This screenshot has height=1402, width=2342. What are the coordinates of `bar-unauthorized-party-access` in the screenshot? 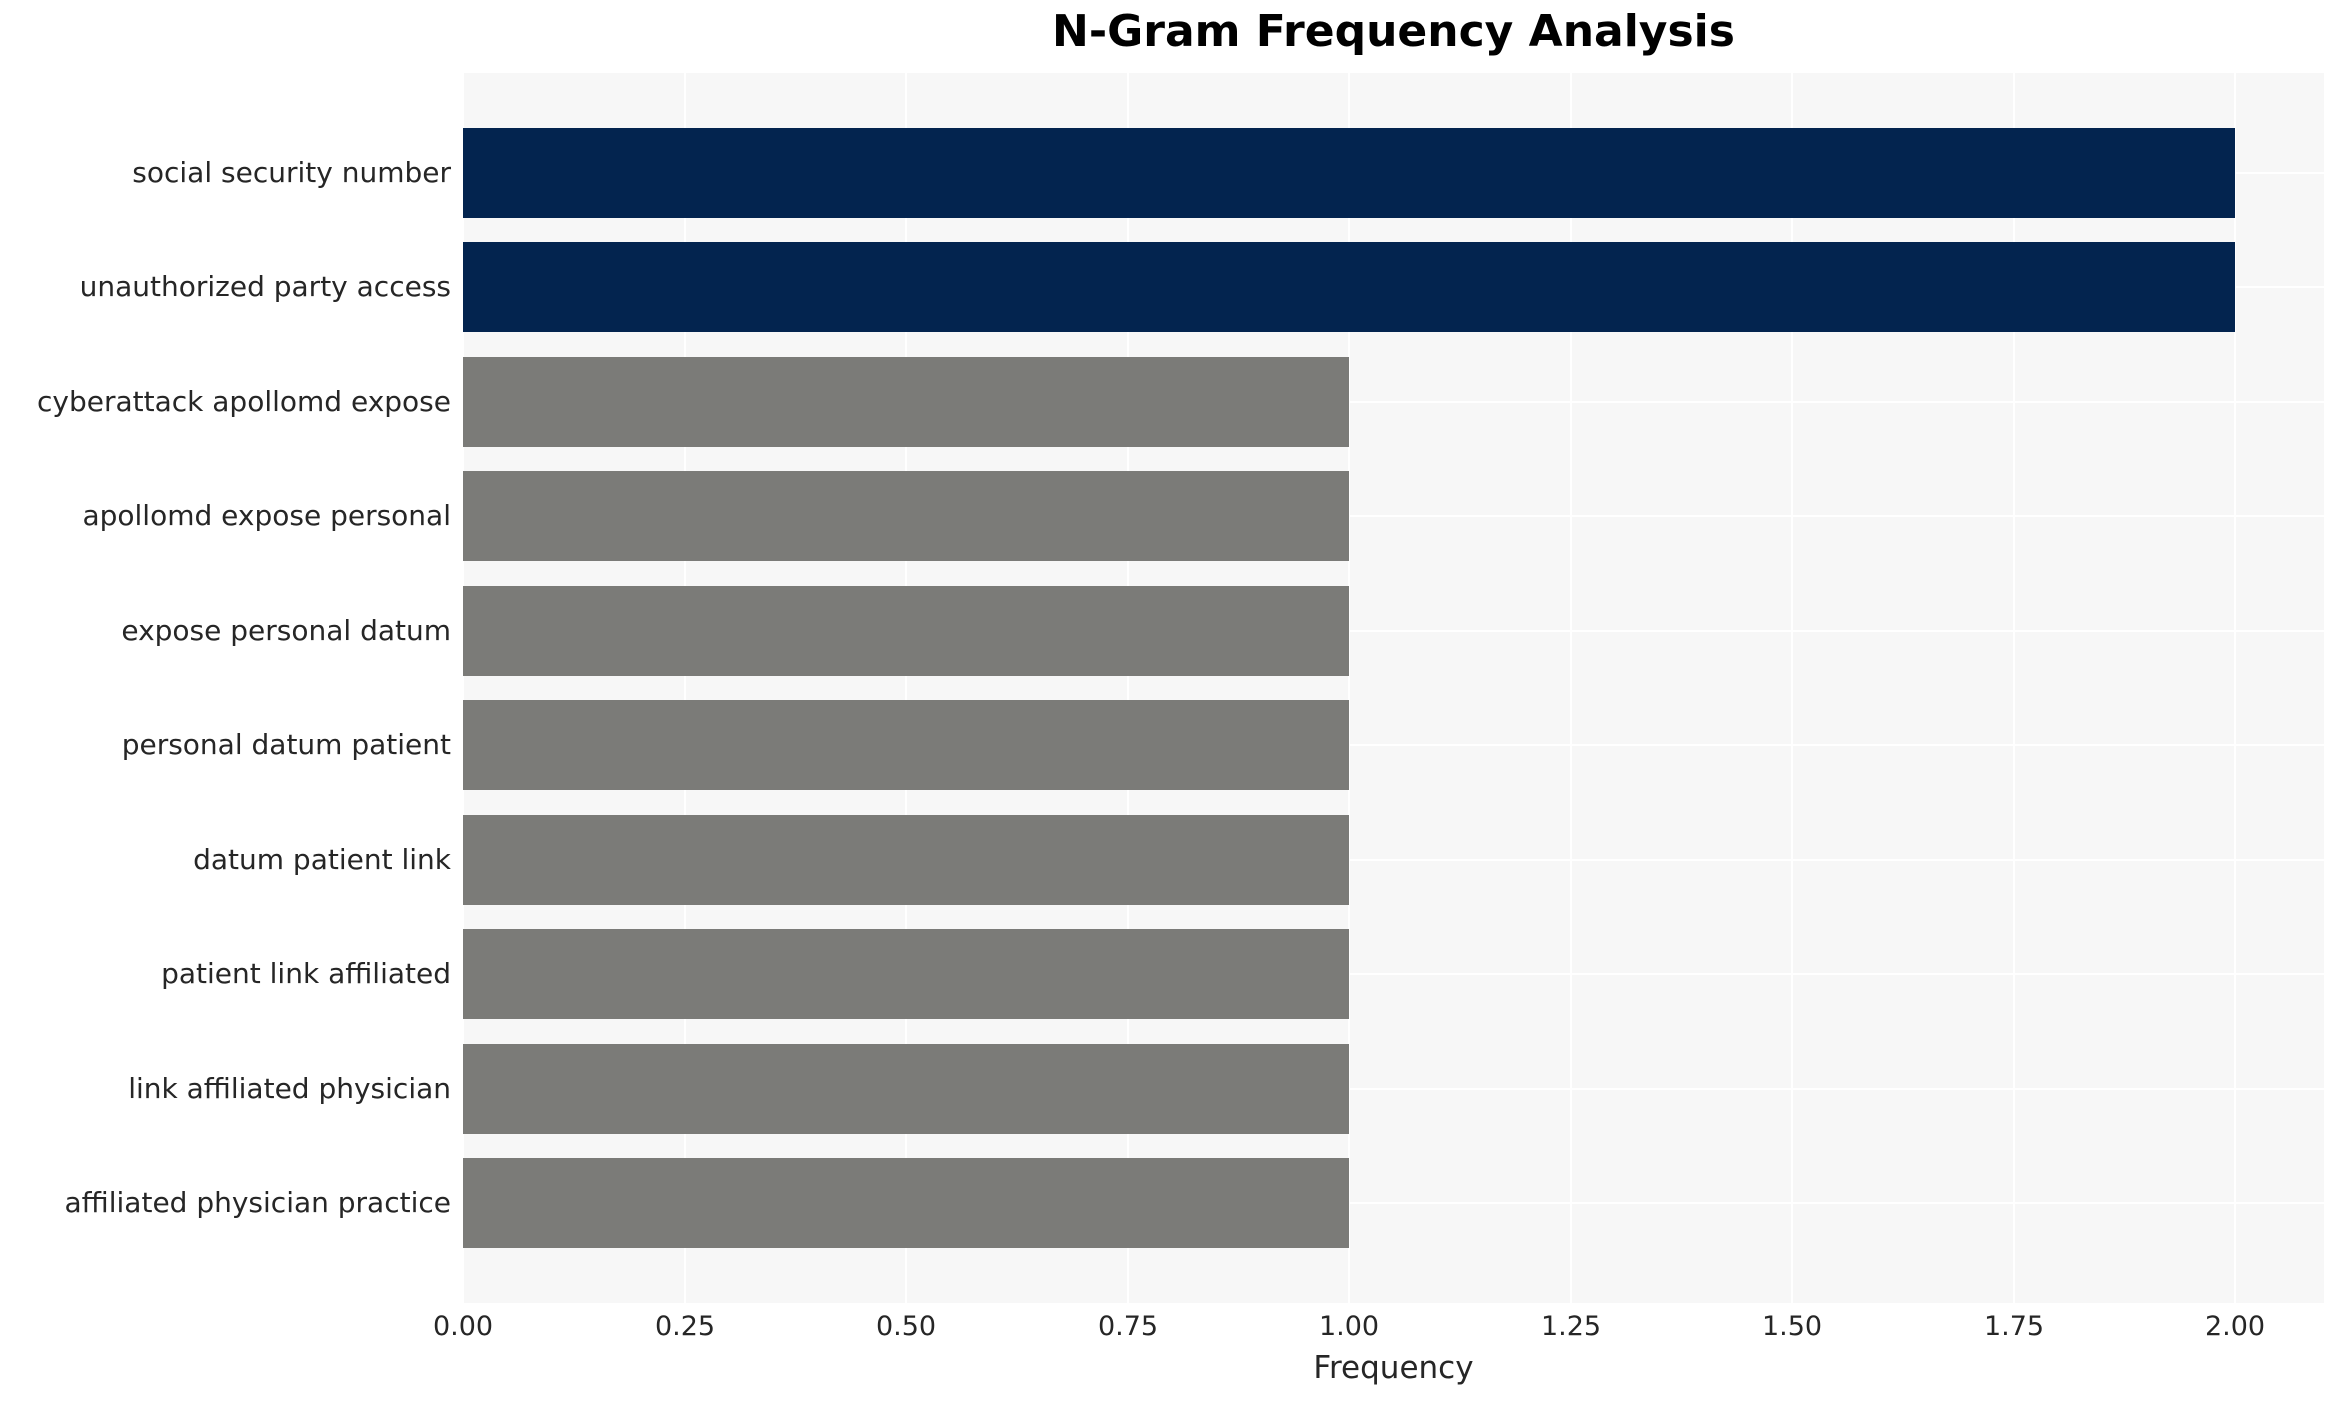 It's located at (1349, 287).